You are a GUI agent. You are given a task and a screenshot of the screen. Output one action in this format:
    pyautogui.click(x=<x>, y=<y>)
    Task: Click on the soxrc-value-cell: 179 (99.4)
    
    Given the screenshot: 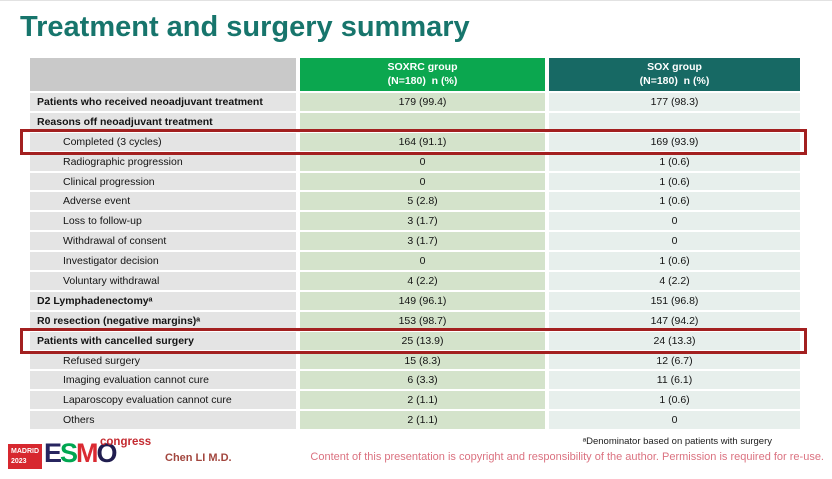 What is the action you would take?
    pyautogui.click(x=422, y=102)
    